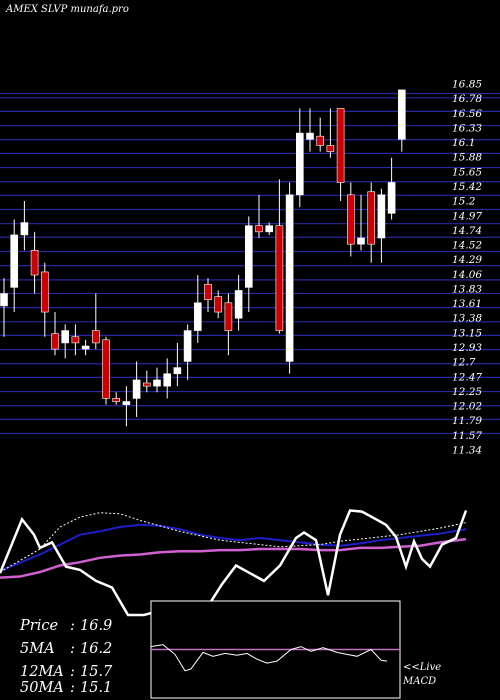 The height and width of the screenshot is (700, 500). What do you see at coordinates (72, 626) in the screenshot?
I see `stat-price-sep: :` at bounding box center [72, 626].